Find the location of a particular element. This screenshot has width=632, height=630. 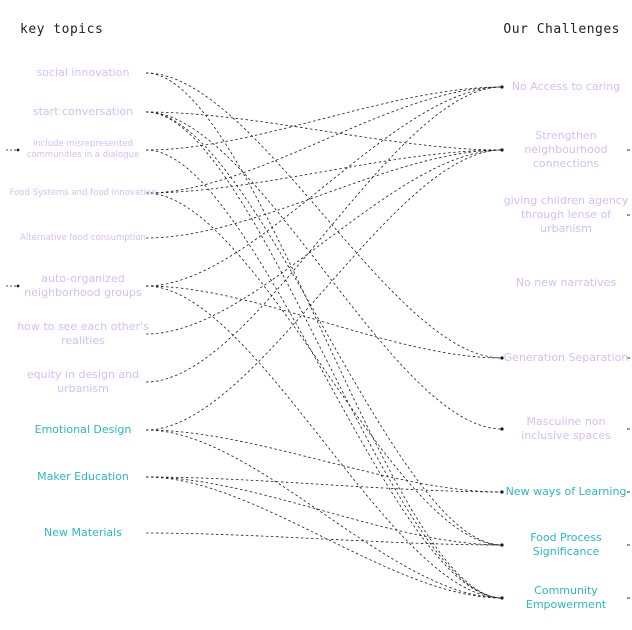

anchor-dot-r8 is located at coordinates (502, 545).